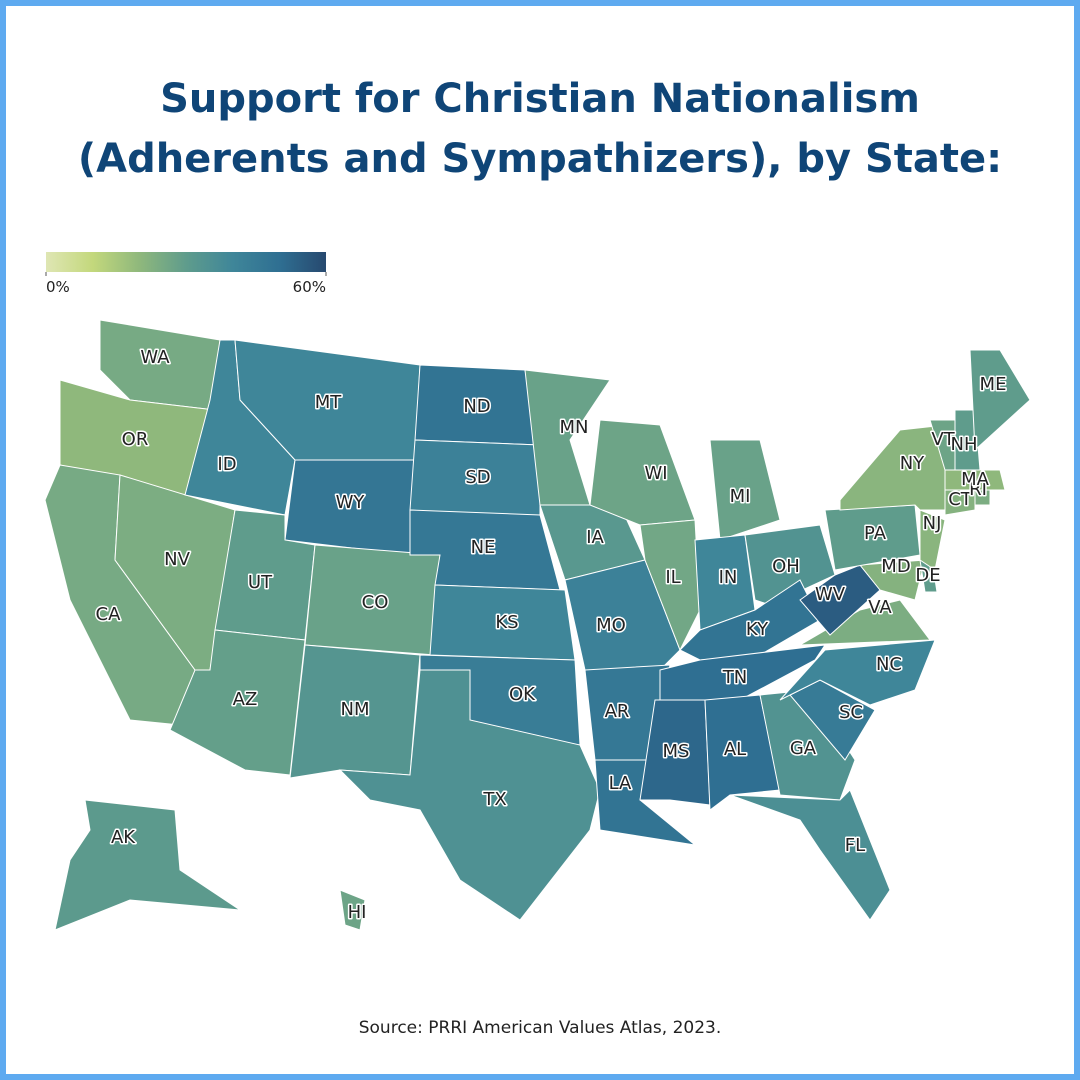 The width and height of the screenshot is (1080, 1080). I want to click on state-label: VT, so click(943, 439).